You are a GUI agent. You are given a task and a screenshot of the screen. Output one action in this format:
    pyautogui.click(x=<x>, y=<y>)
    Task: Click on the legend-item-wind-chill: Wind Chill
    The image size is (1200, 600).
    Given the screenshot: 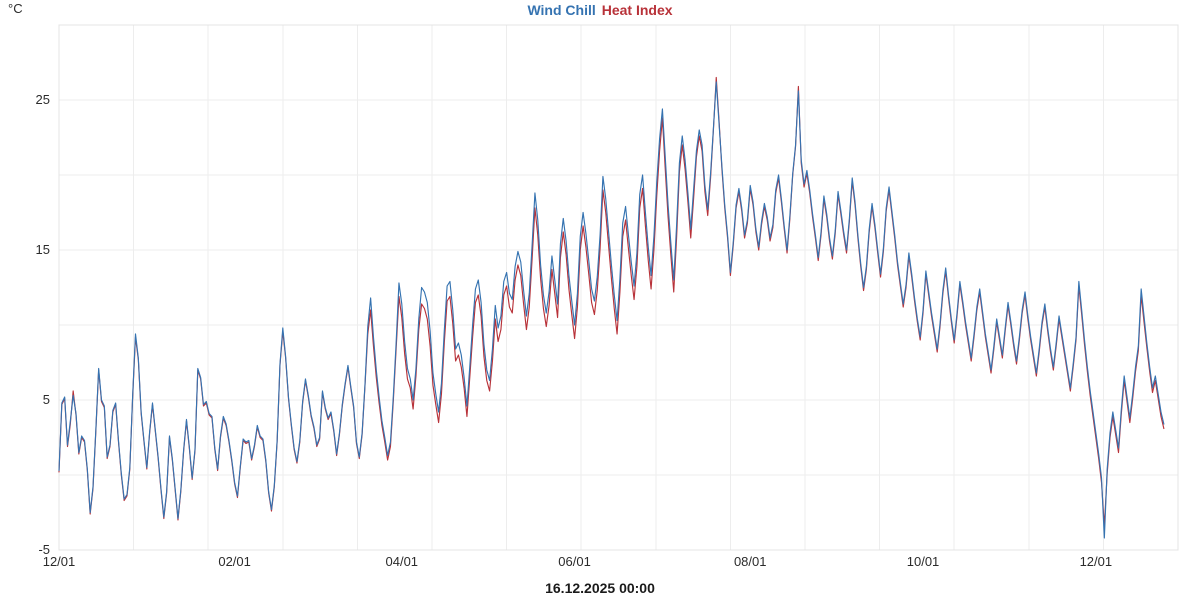 What is the action you would take?
    pyautogui.click(x=561, y=10)
    